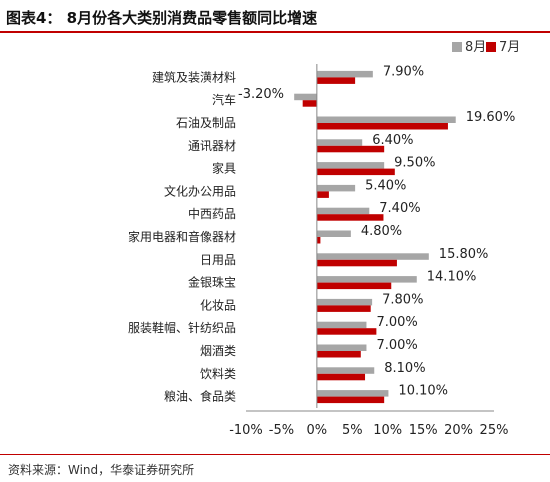 Image resolution: width=550 pixels, height=482 pixels. Describe the element at coordinates (381, 231) in the screenshot. I see `data-label: 4.80%` at that location.